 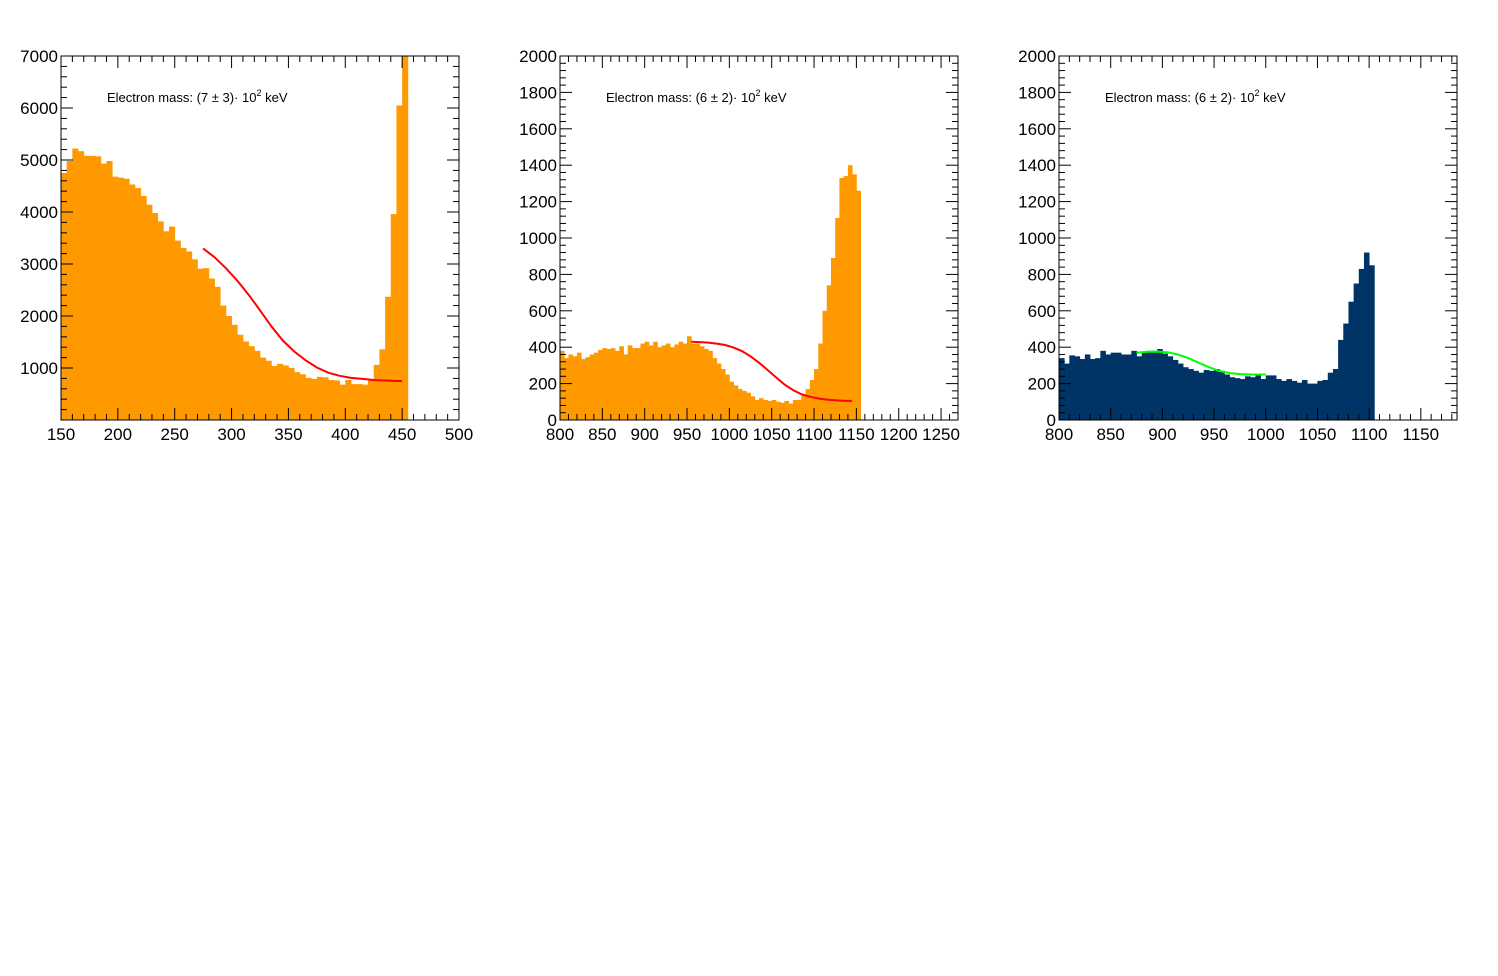 What do you see at coordinates (61, 434) in the screenshot?
I see `x-tick-label: 150` at bounding box center [61, 434].